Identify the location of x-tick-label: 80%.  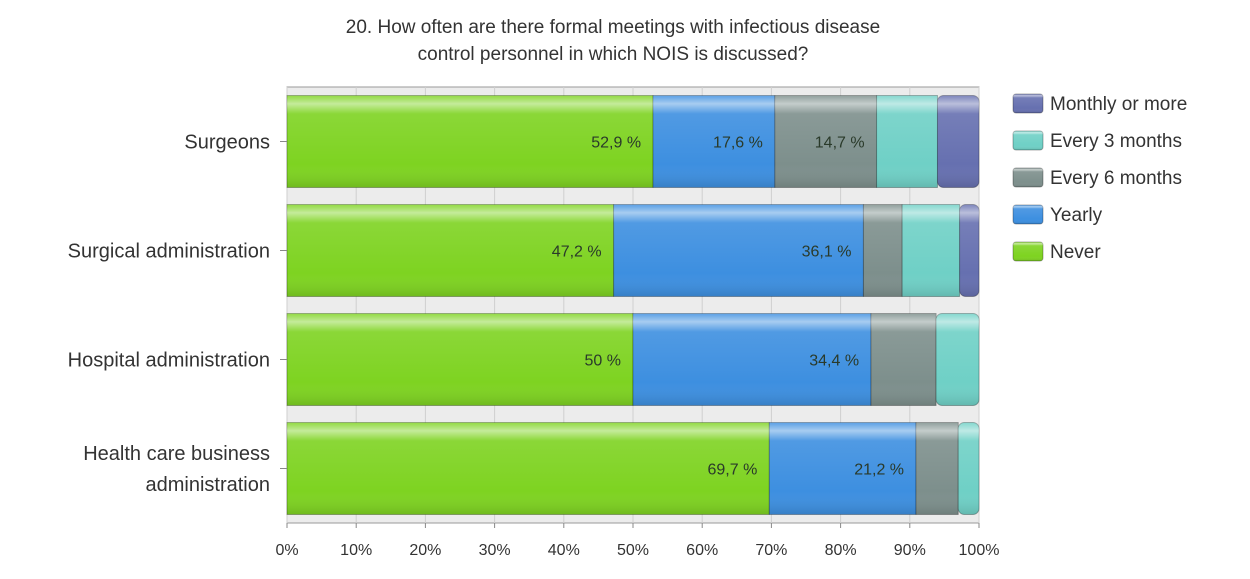
(841, 550).